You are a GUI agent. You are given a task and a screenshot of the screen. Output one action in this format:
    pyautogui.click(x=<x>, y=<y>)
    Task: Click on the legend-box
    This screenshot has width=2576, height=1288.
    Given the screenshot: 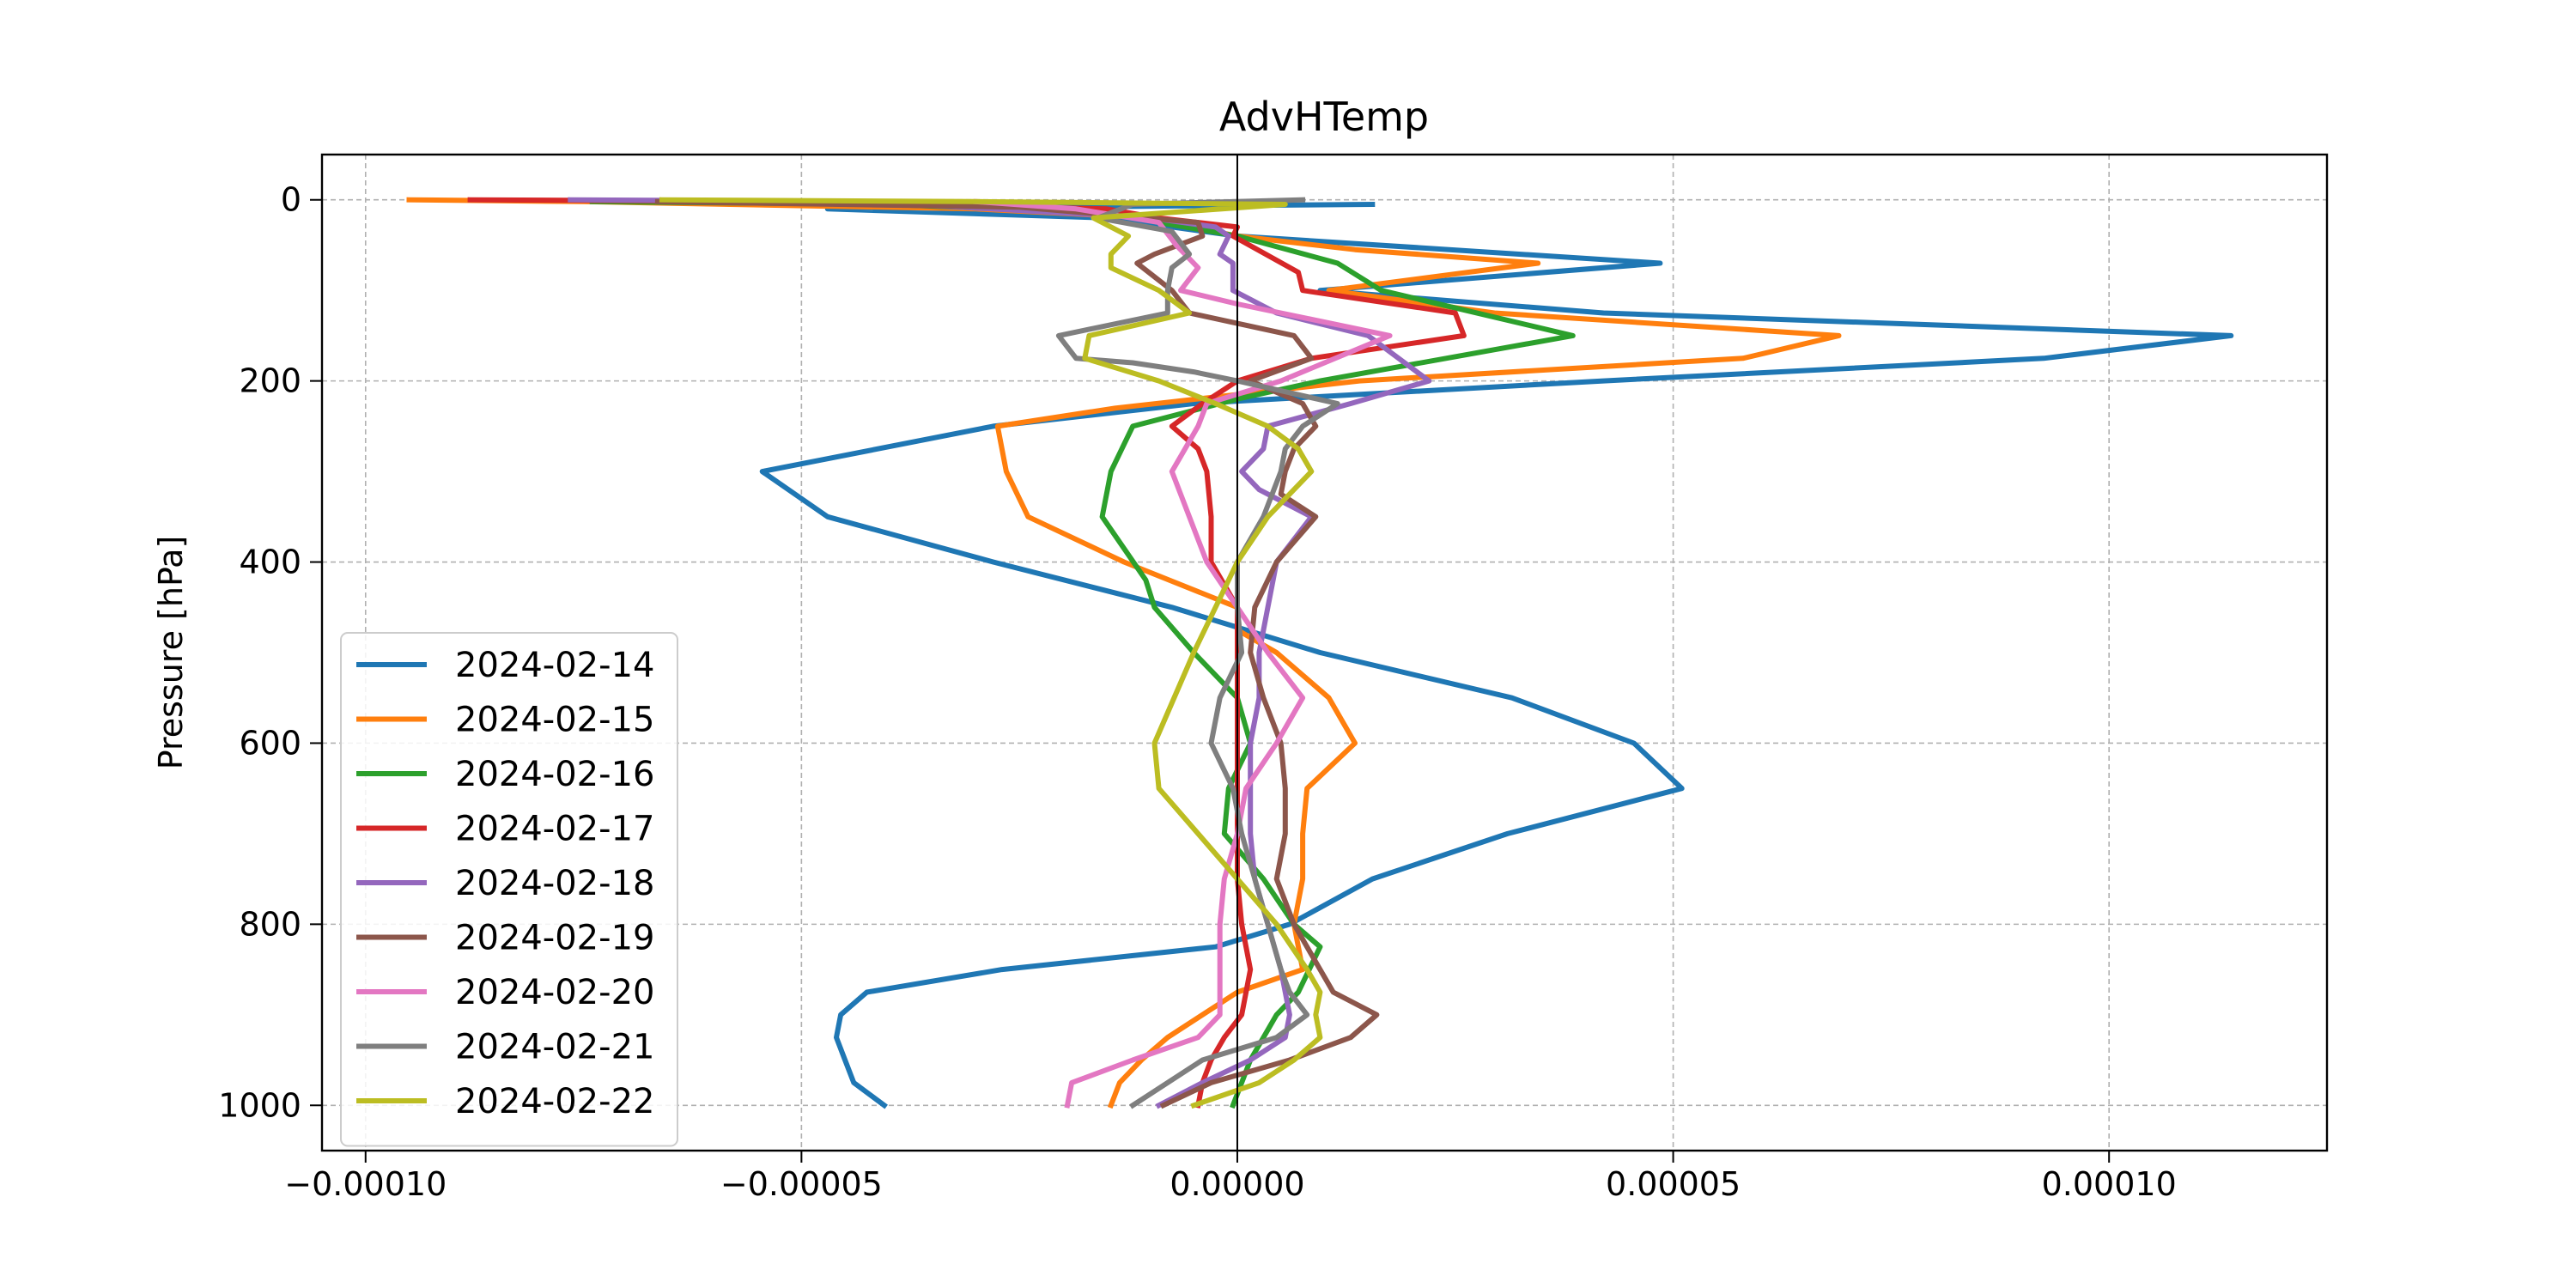 What is the action you would take?
    pyautogui.click(x=509, y=889)
    